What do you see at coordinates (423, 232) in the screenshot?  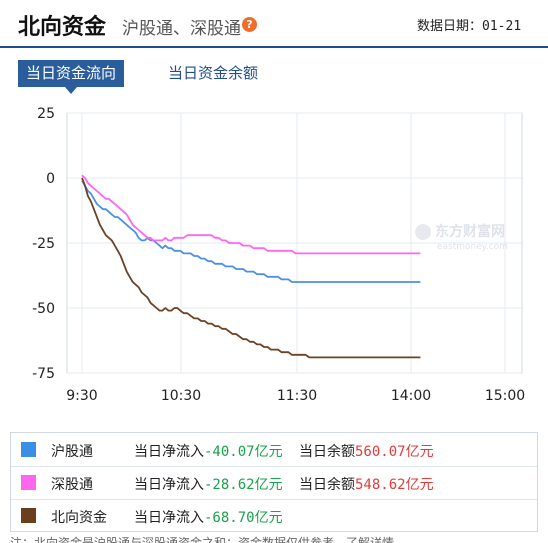 I see `watermark-logo-icon` at bounding box center [423, 232].